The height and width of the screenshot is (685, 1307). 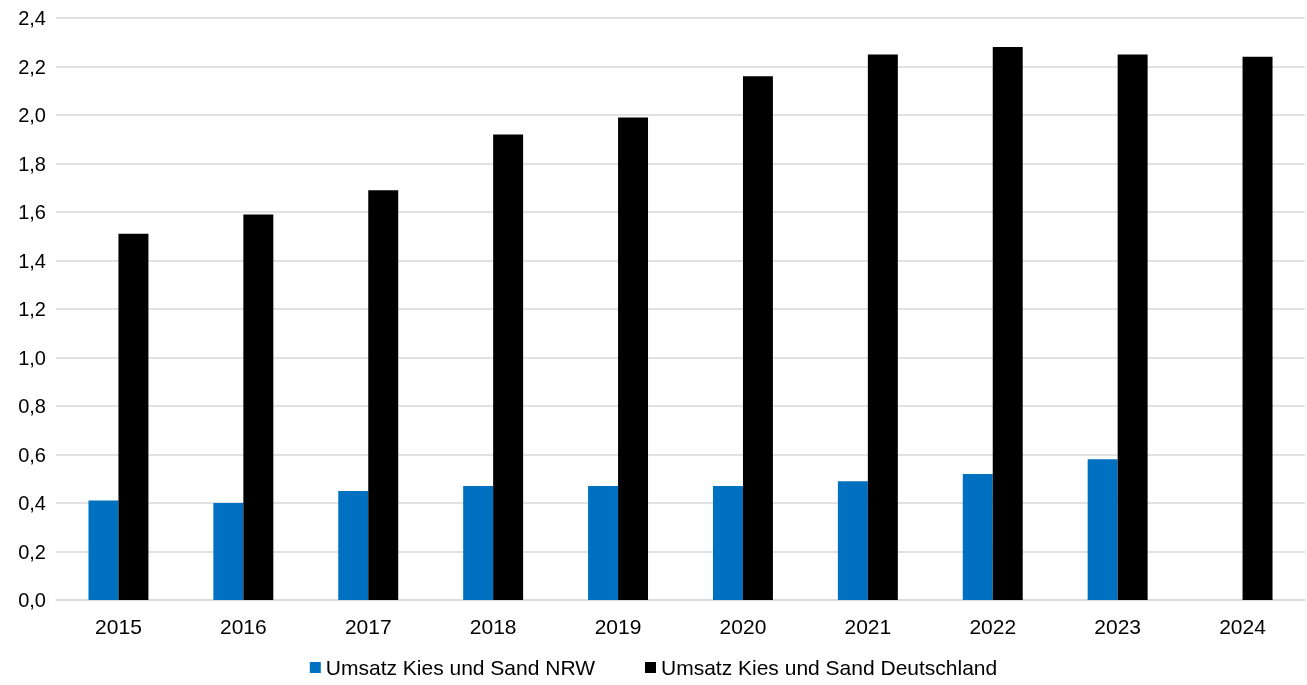 I want to click on x-tick-label: 2020, so click(x=743, y=626).